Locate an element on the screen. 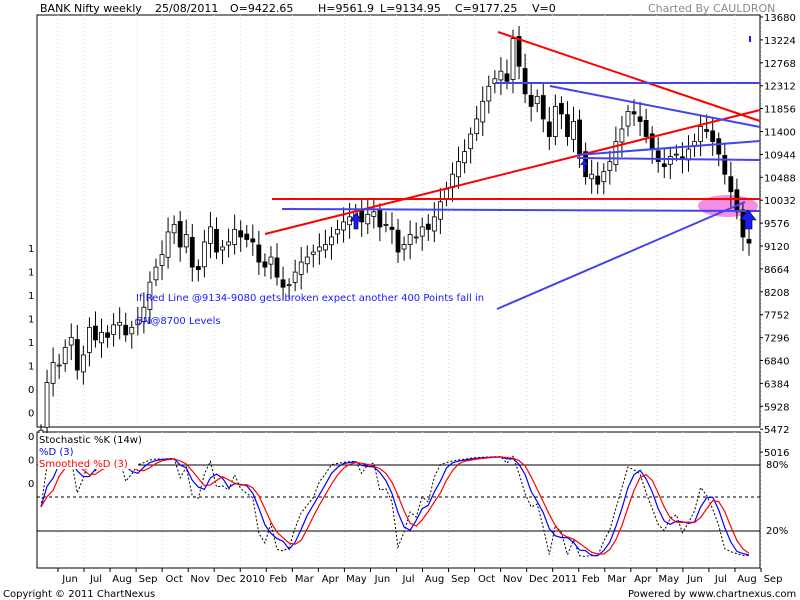 The image size is (800, 600). footer-powered-by: Powered by www.chartnexus.com is located at coordinates (712, 594).